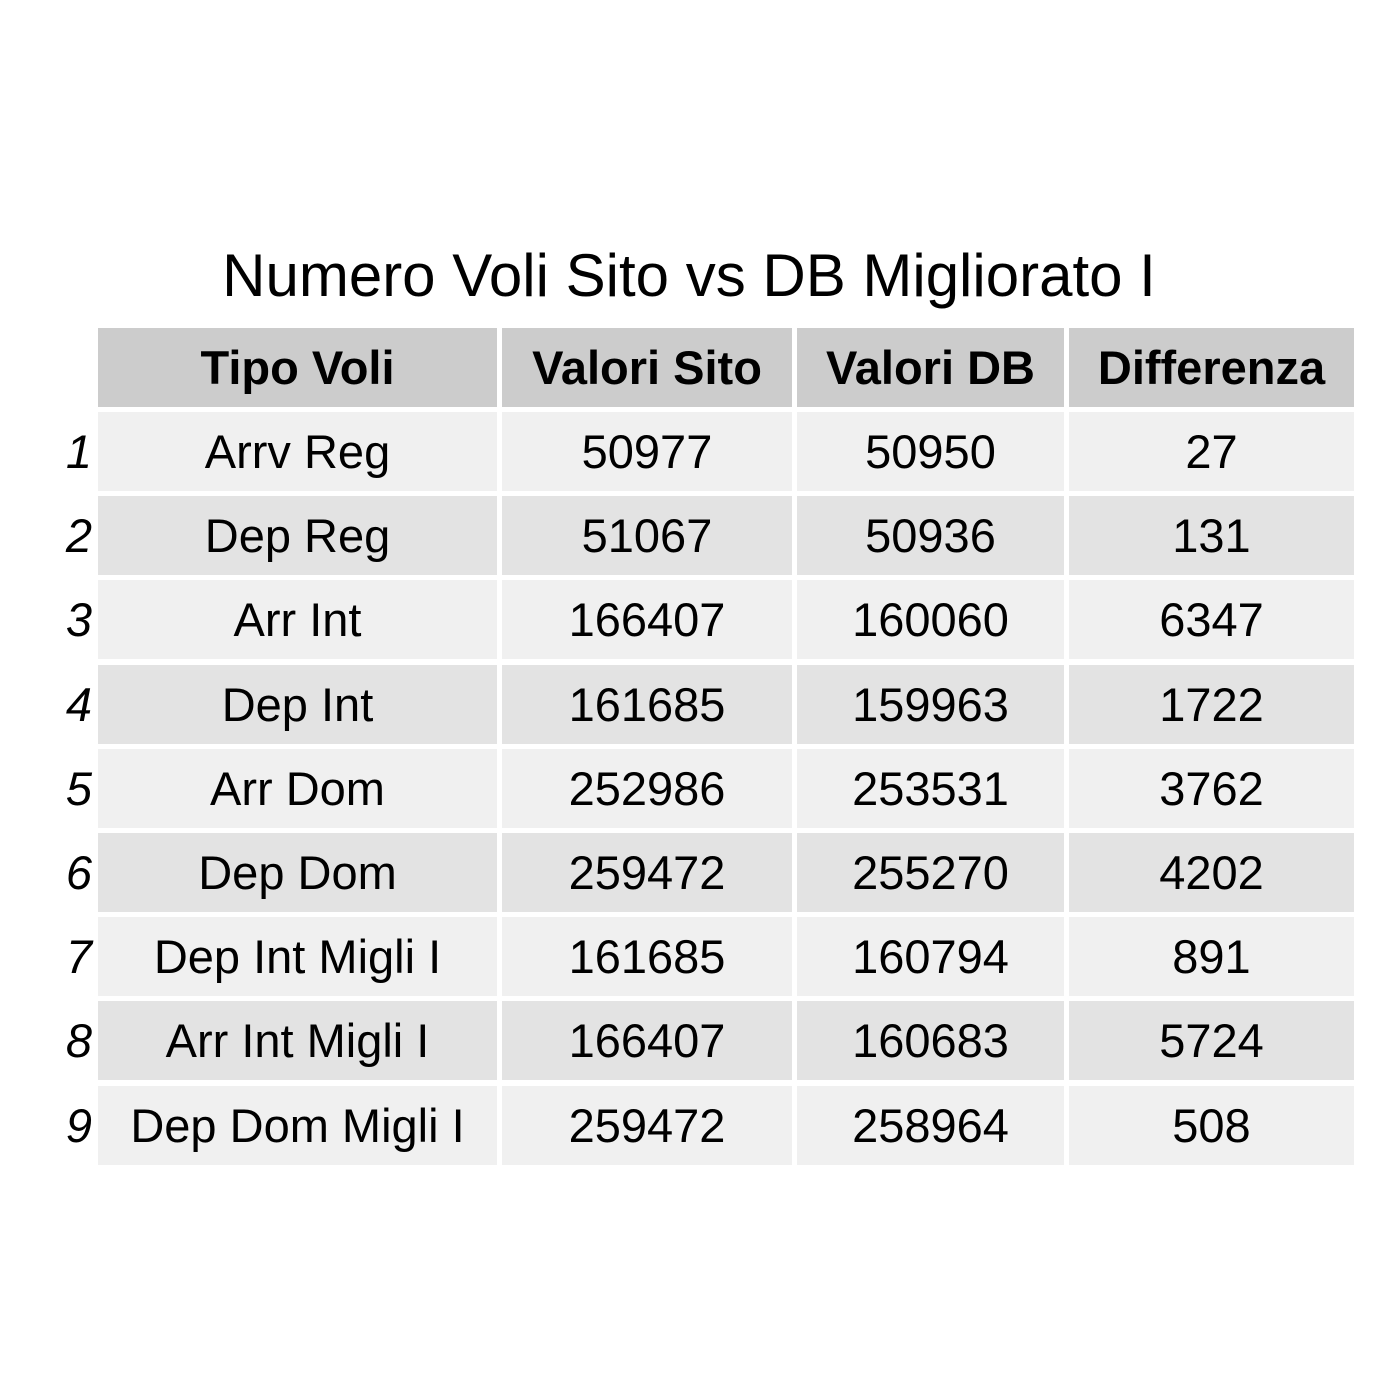  What do you see at coordinates (1211, 367) in the screenshot?
I see `column-header: Differenza` at bounding box center [1211, 367].